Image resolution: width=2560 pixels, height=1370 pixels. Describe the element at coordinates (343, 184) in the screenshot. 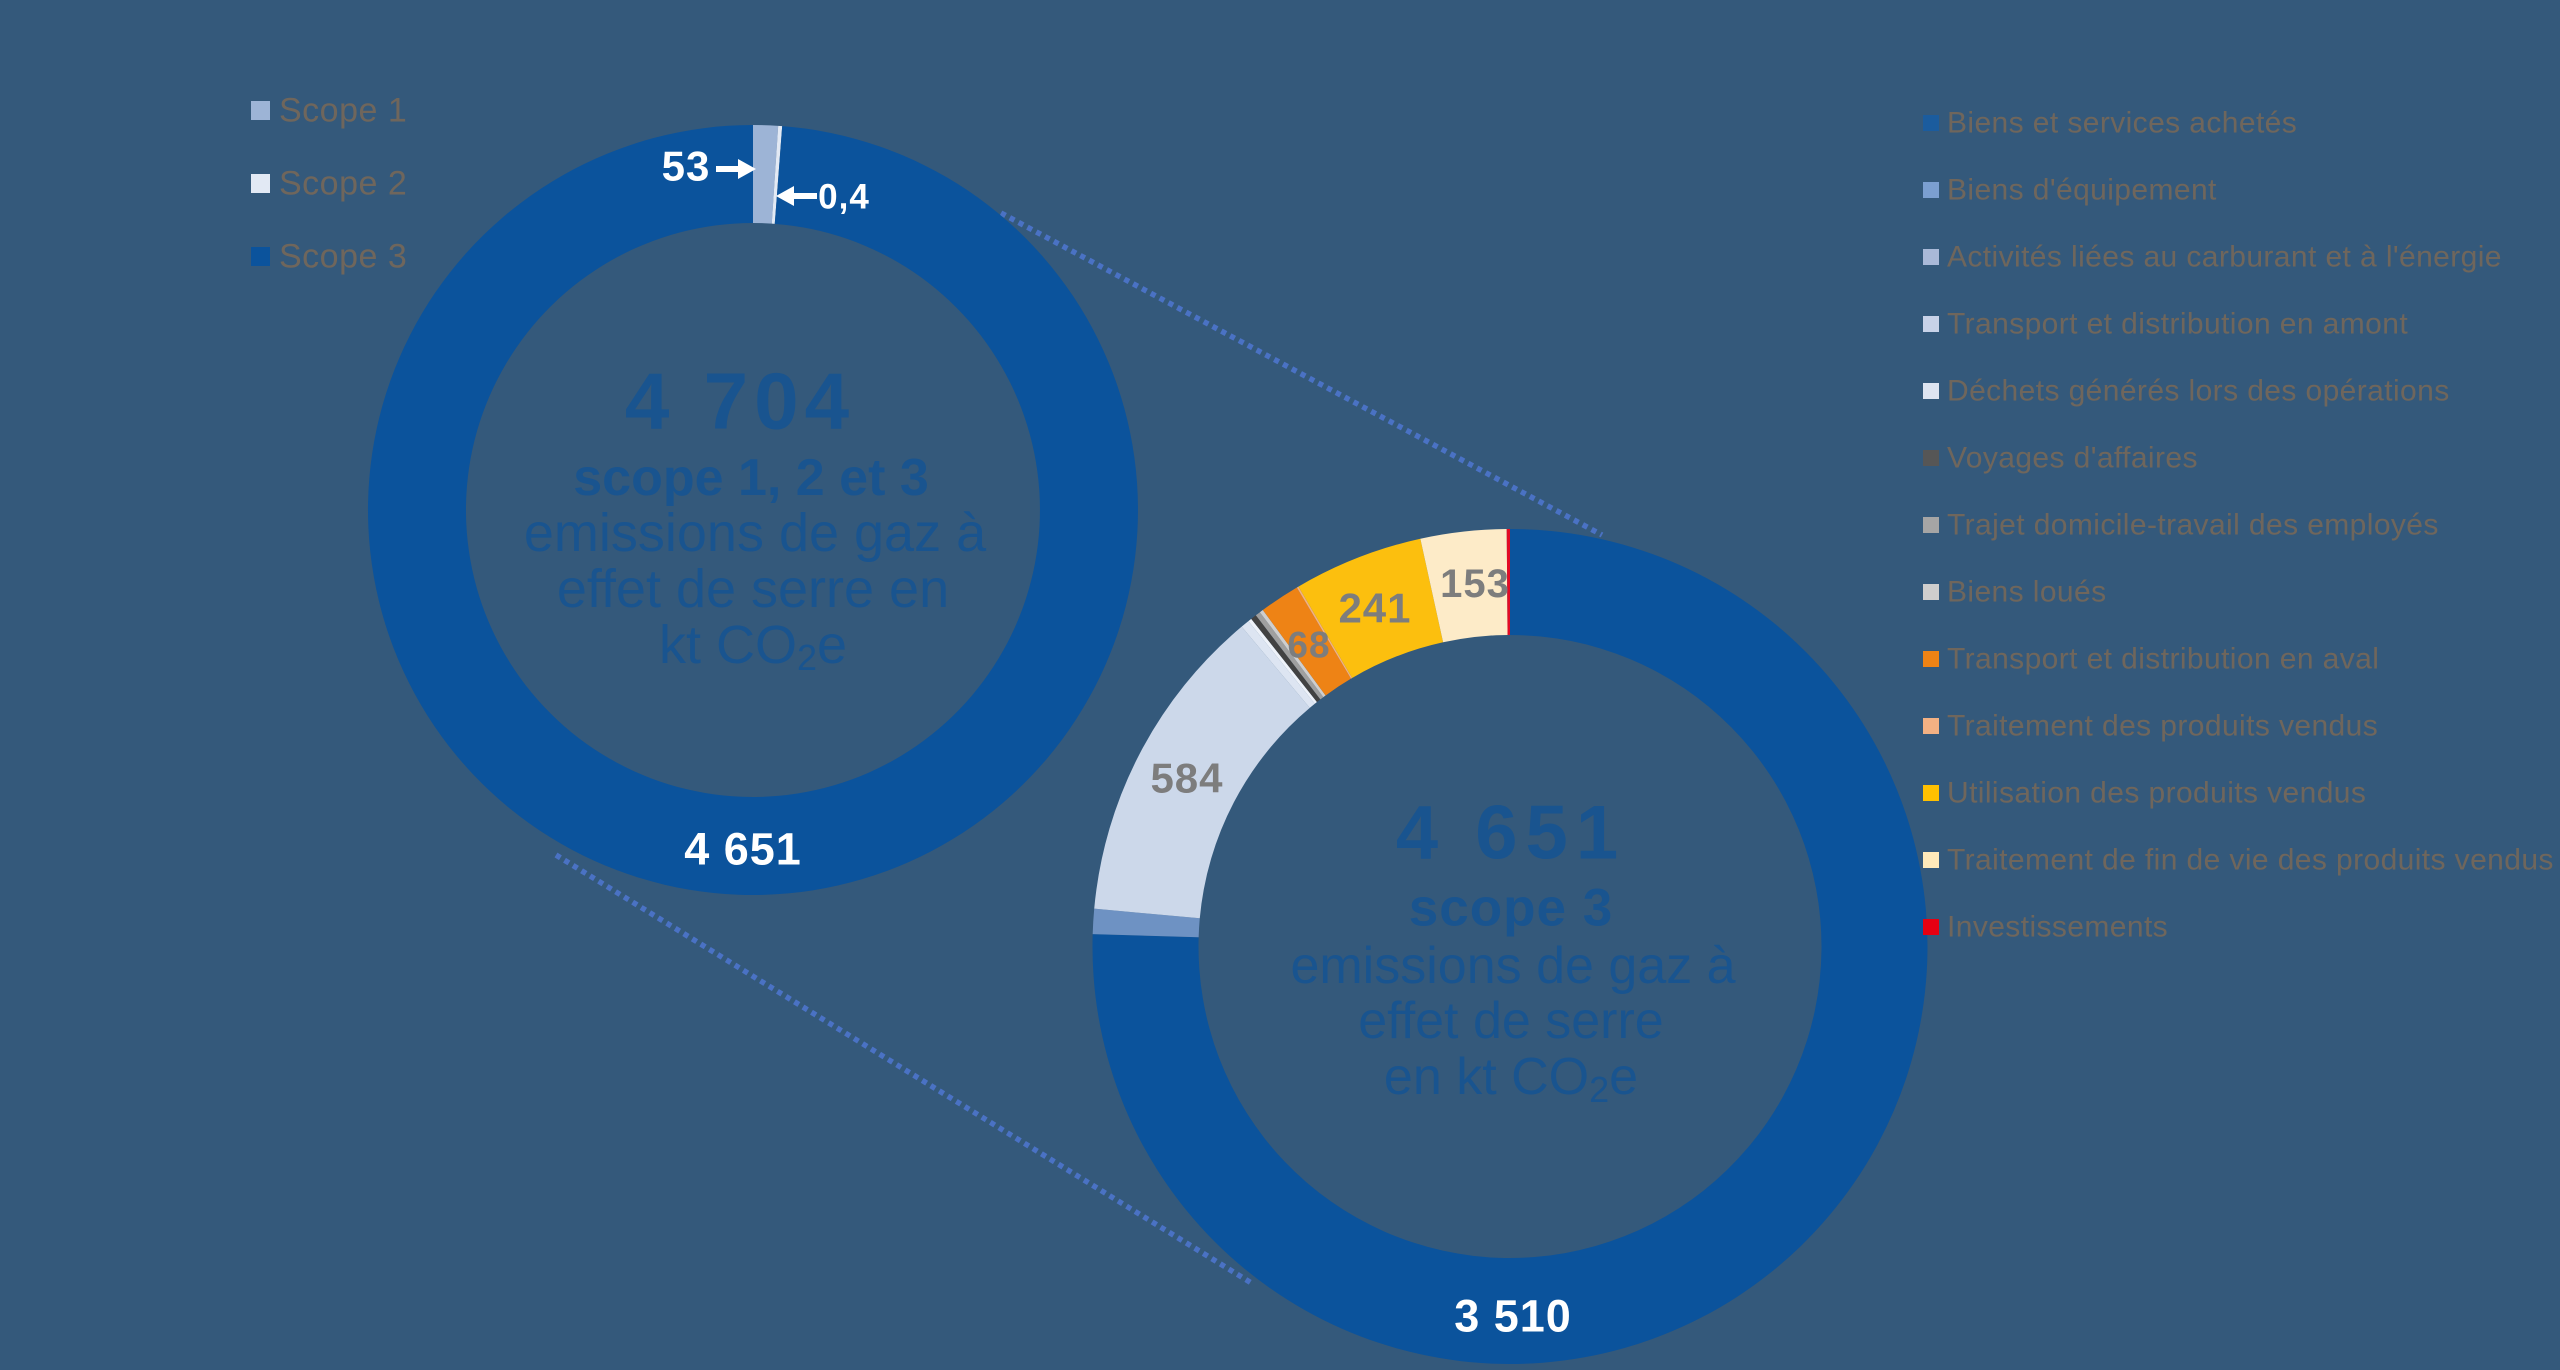

I see `svg-text: Scope 2` at that location.